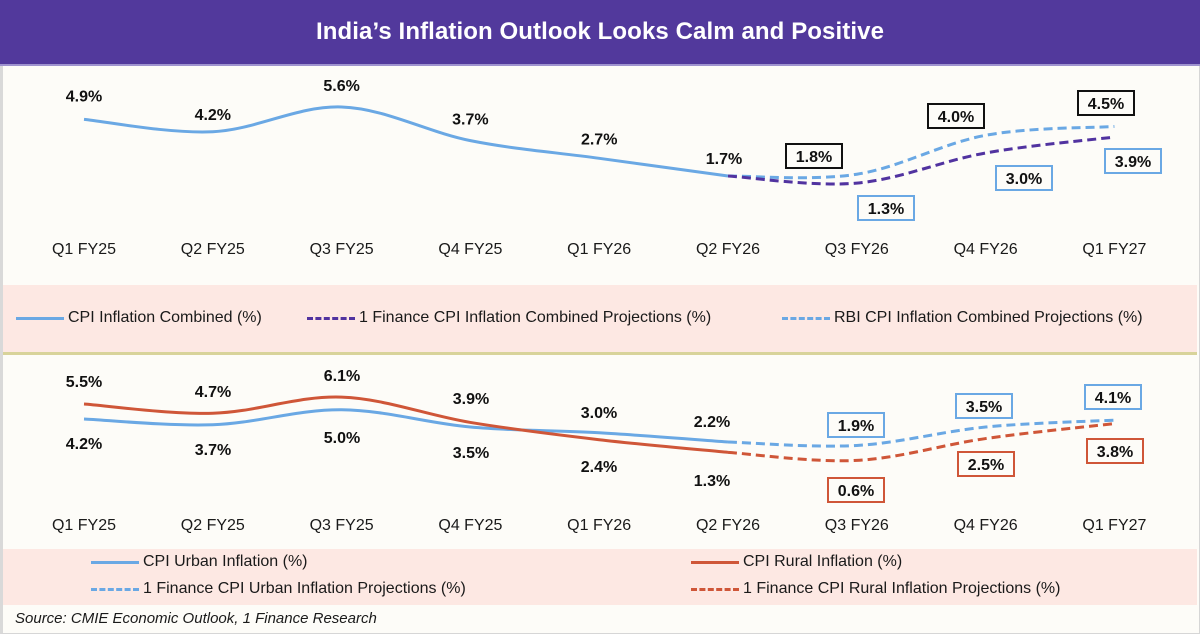  What do you see at coordinates (225, 561) in the screenshot?
I see `legend-label: CPI Urban Inflation (%)` at bounding box center [225, 561].